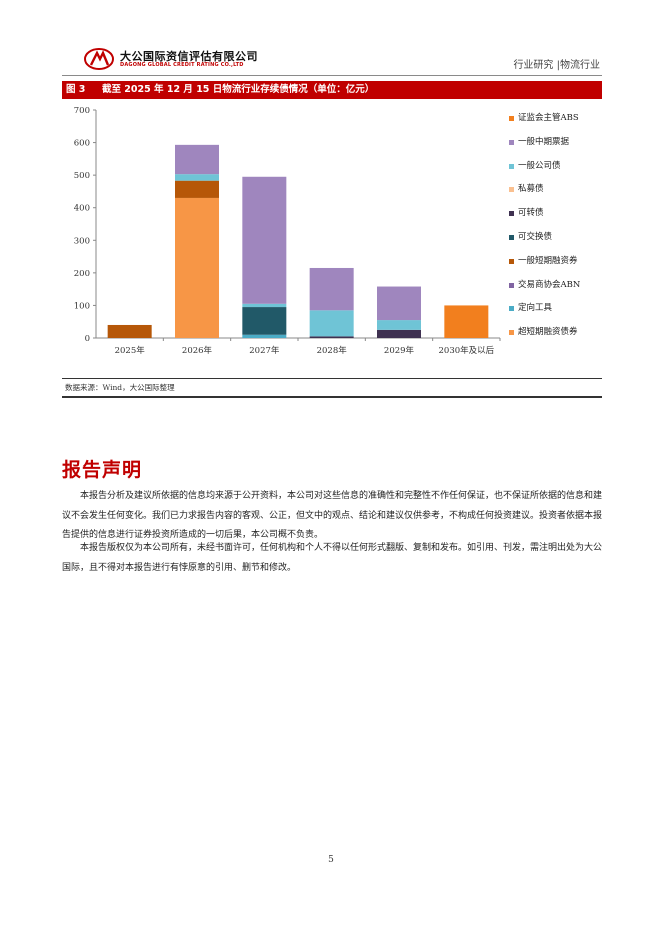 This screenshot has width=662, height=936. Describe the element at coordinates (556, 218) in the screenshot. I see `legend-item: 可转债` at that location.